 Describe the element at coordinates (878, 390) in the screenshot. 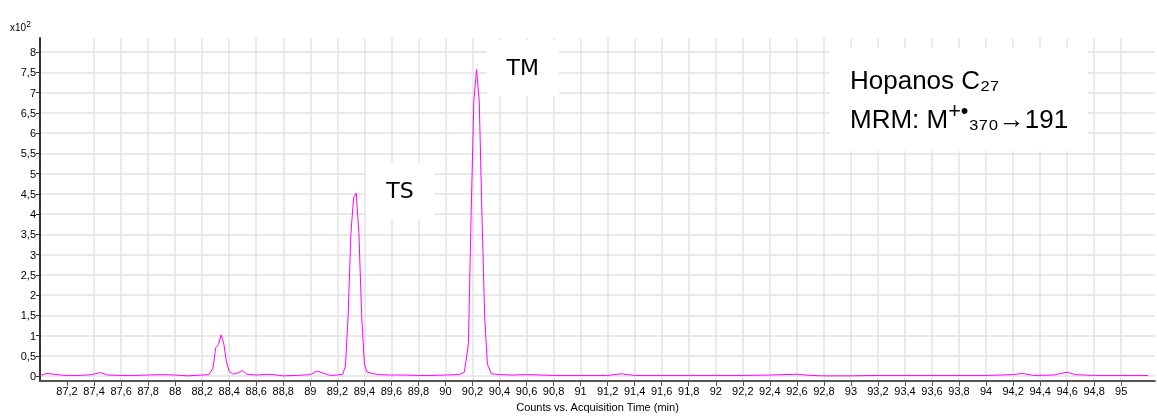

I see `x-tick-label: 93,2` at that location.